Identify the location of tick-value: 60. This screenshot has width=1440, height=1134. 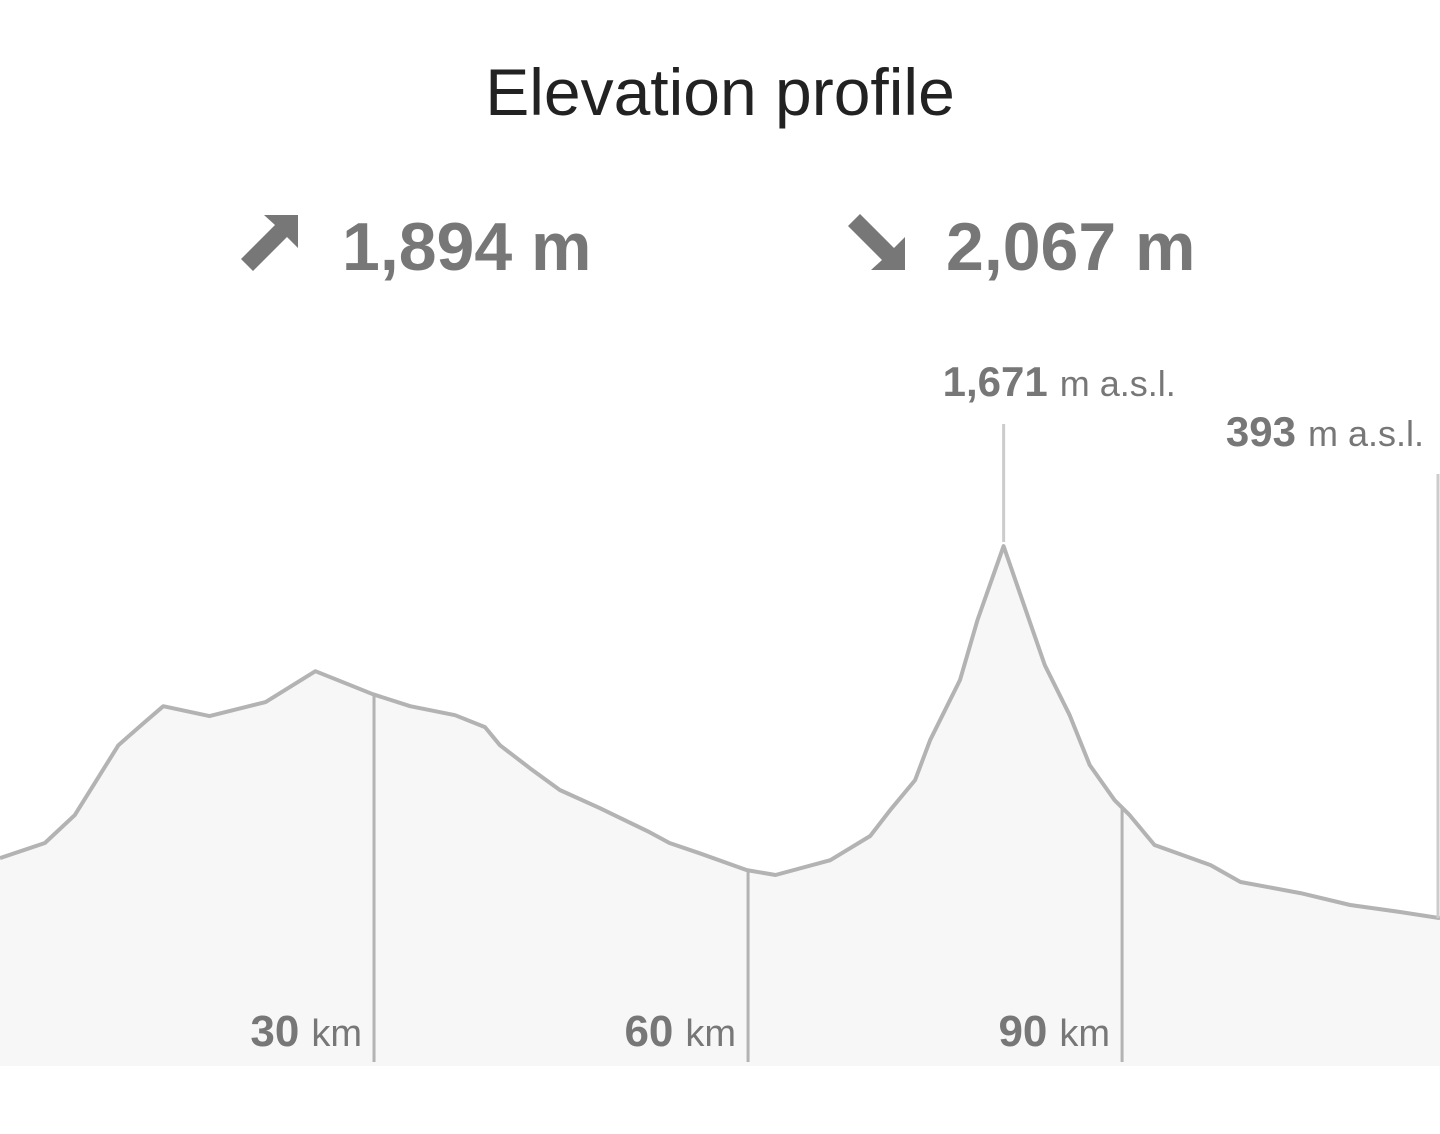
(648, 1031).